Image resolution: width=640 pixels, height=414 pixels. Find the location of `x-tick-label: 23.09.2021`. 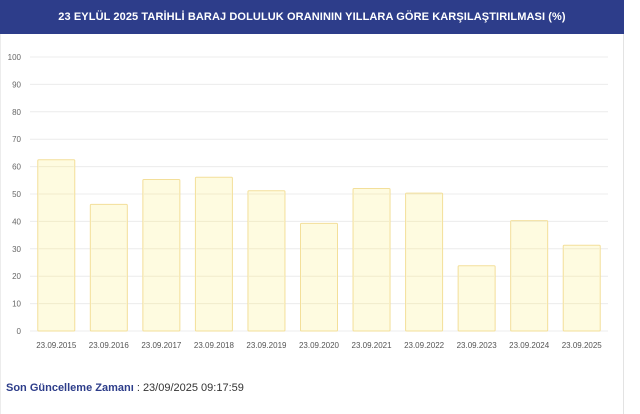

x-tick-label: 23.09.2021 is located at coordinates (372, 345).